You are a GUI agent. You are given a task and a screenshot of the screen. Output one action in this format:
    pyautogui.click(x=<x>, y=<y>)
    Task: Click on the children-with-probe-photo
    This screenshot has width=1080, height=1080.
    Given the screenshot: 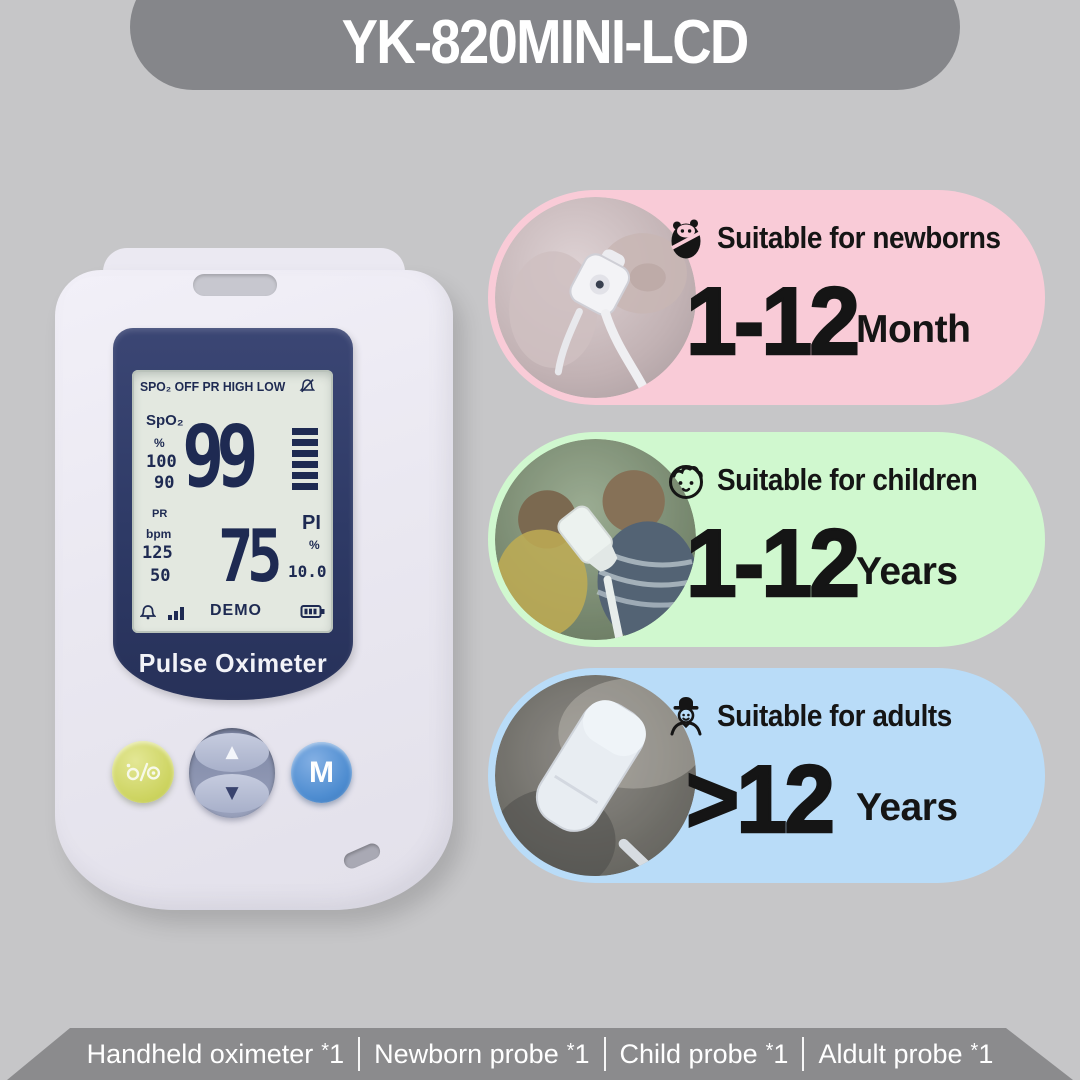 What is the action you would take?
    pyautogui.click(x=595, y=539)
    